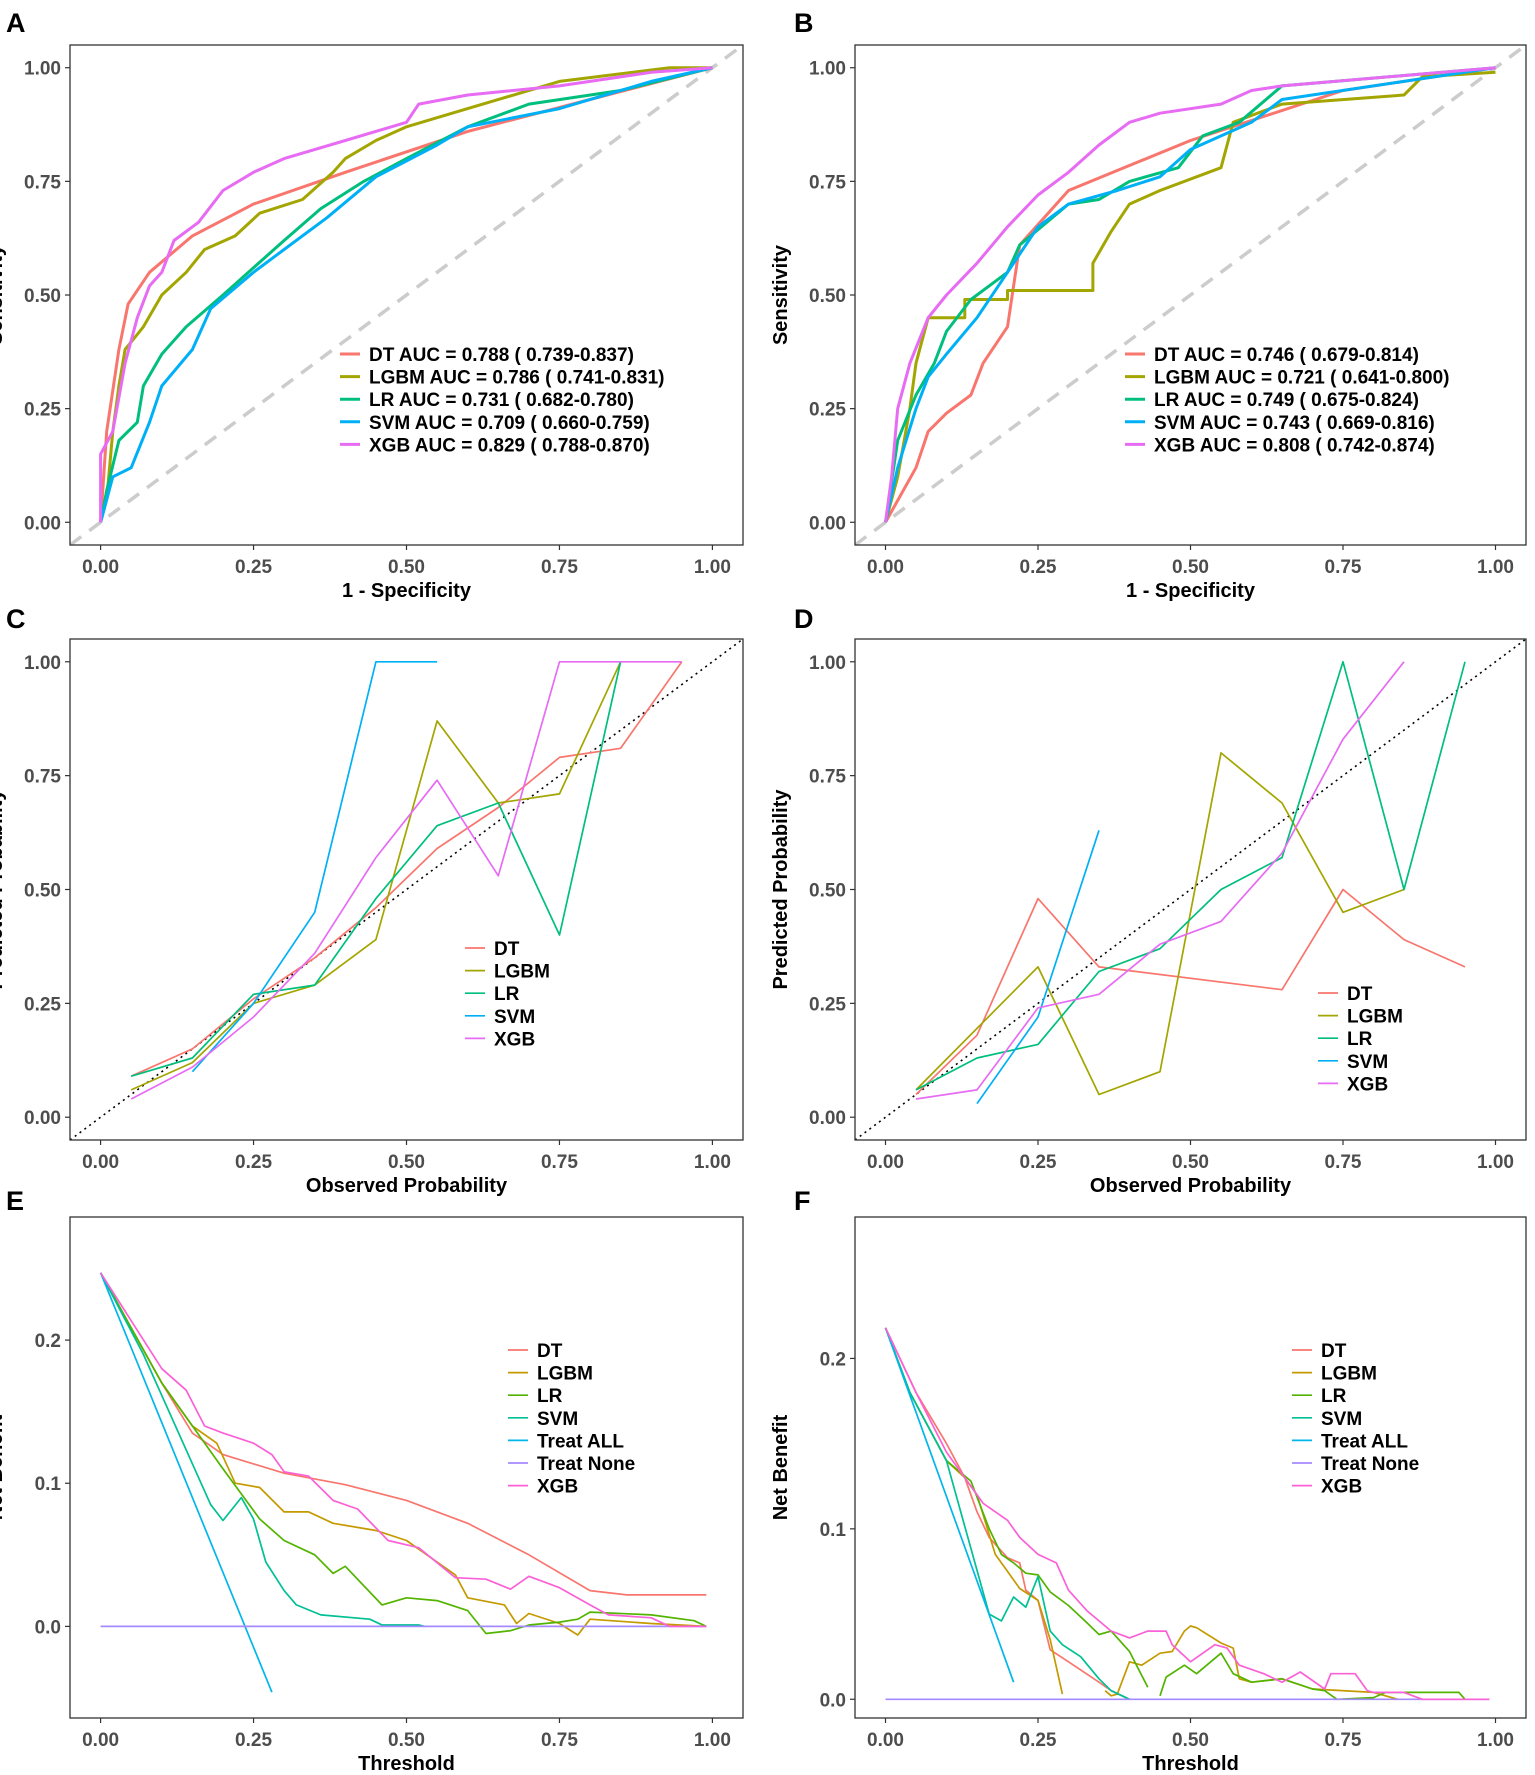 The width and height of the screenshot is (1535, 1775). I want to click on y-tick-label: 0.1, so click(48, 1484).